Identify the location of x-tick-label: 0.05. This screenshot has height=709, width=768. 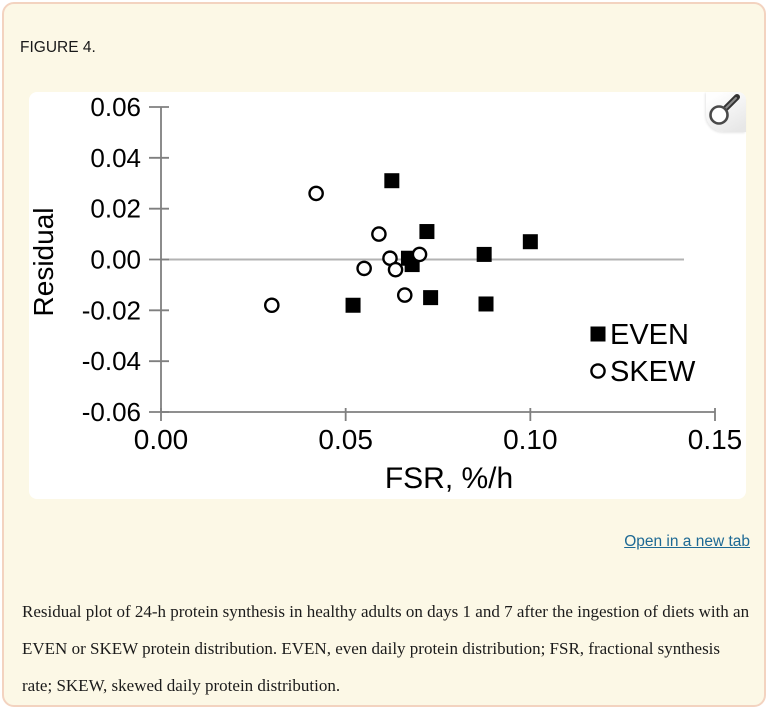
(345, 439).